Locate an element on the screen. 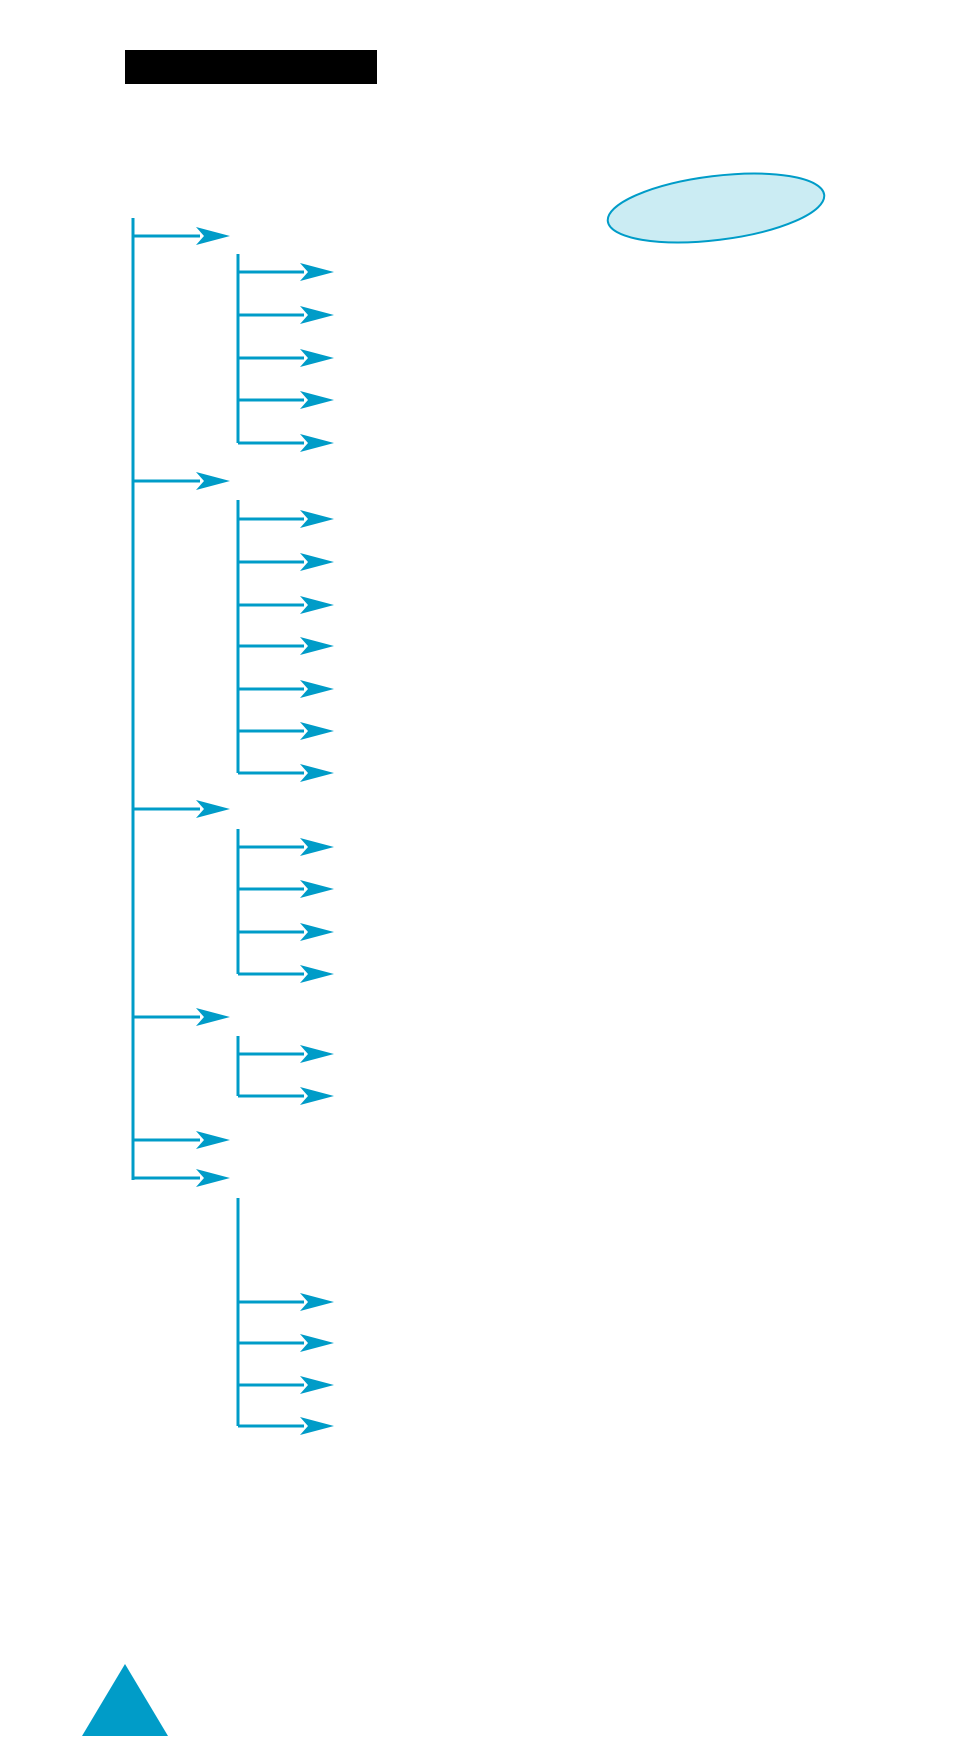  level2-branch-4-2-arrowhead-icon is located at coordinates (317, 1096).